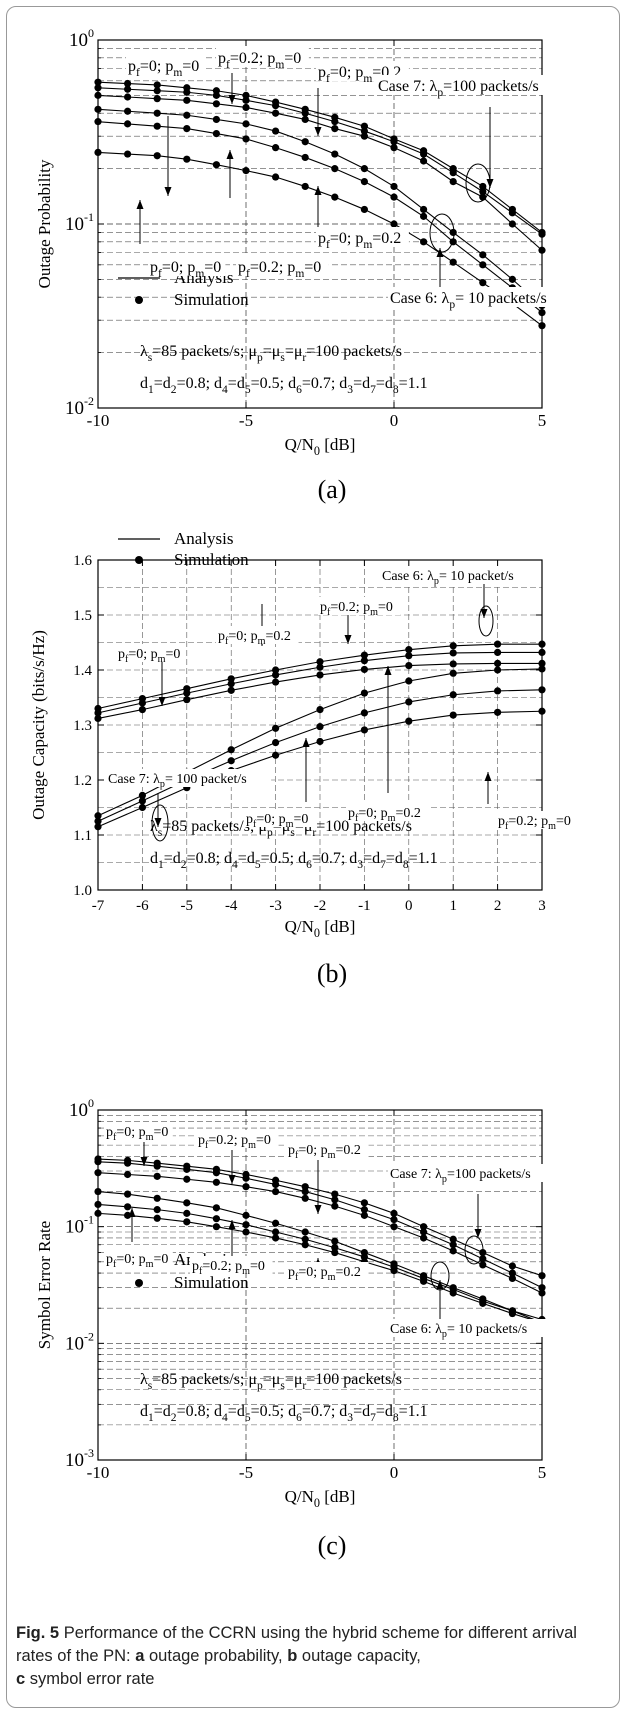  I want to click on x-tick-label: -4, so click(231, 906).